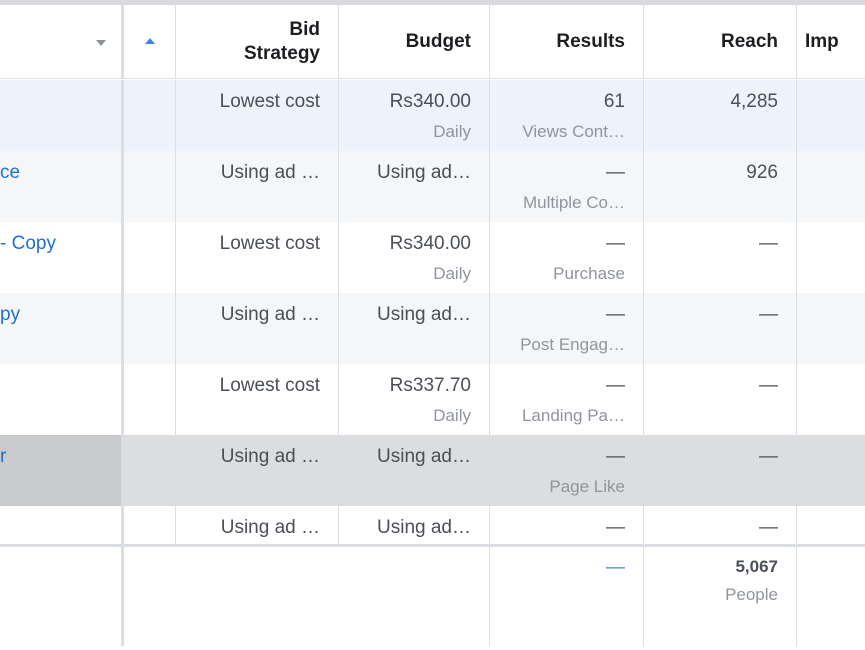  I want to click on chevron-down-icon, so click(101, 43).